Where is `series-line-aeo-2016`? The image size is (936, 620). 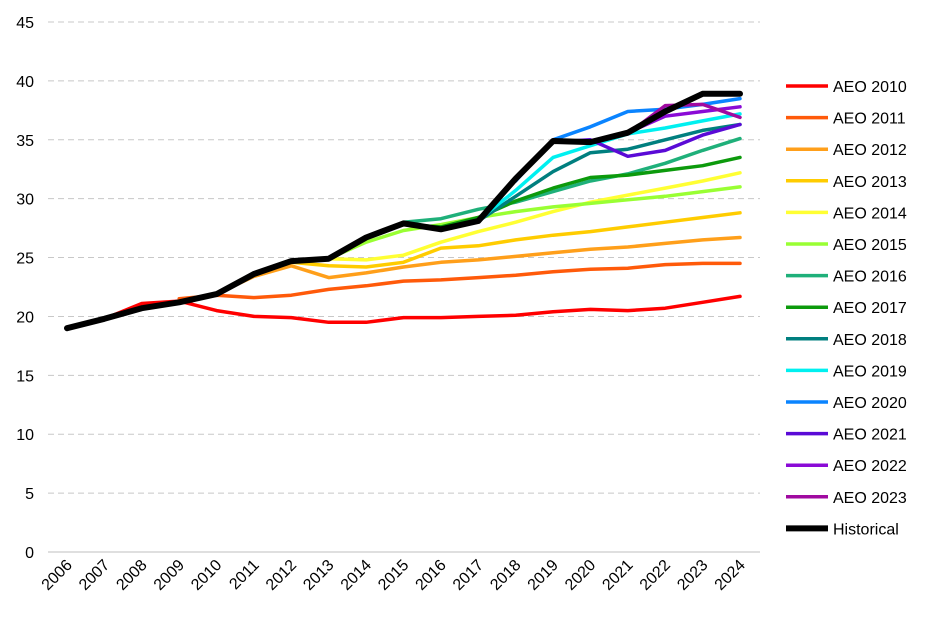
series-line-aeo-2016 is located at coordinates (553, 188).